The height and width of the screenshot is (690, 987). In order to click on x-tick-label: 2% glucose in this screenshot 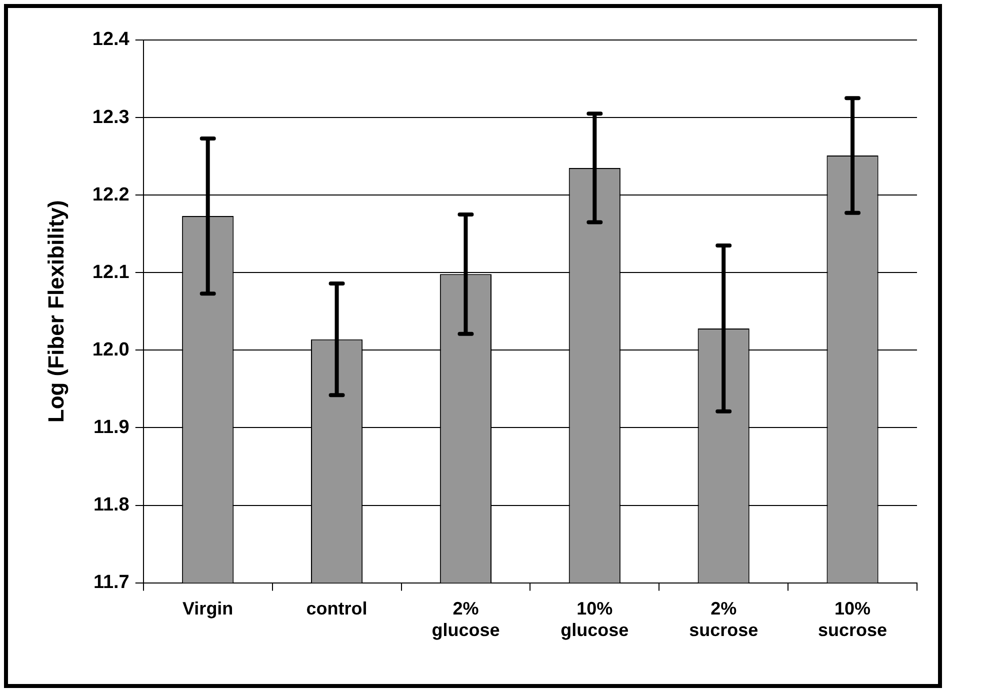, I will do `click(466, 619)`.